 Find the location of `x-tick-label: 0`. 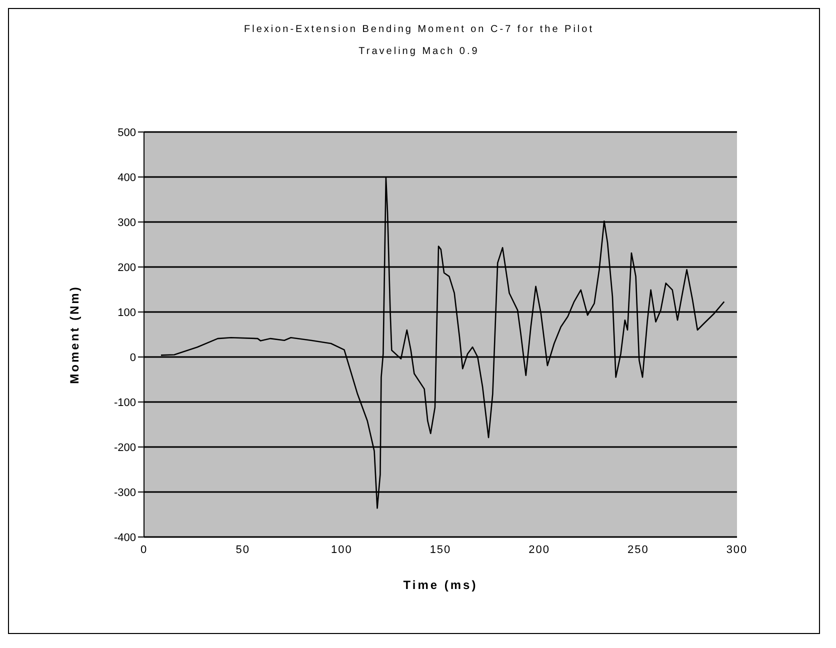

x-tick-label: 0 is located at coordinates (144, 550).